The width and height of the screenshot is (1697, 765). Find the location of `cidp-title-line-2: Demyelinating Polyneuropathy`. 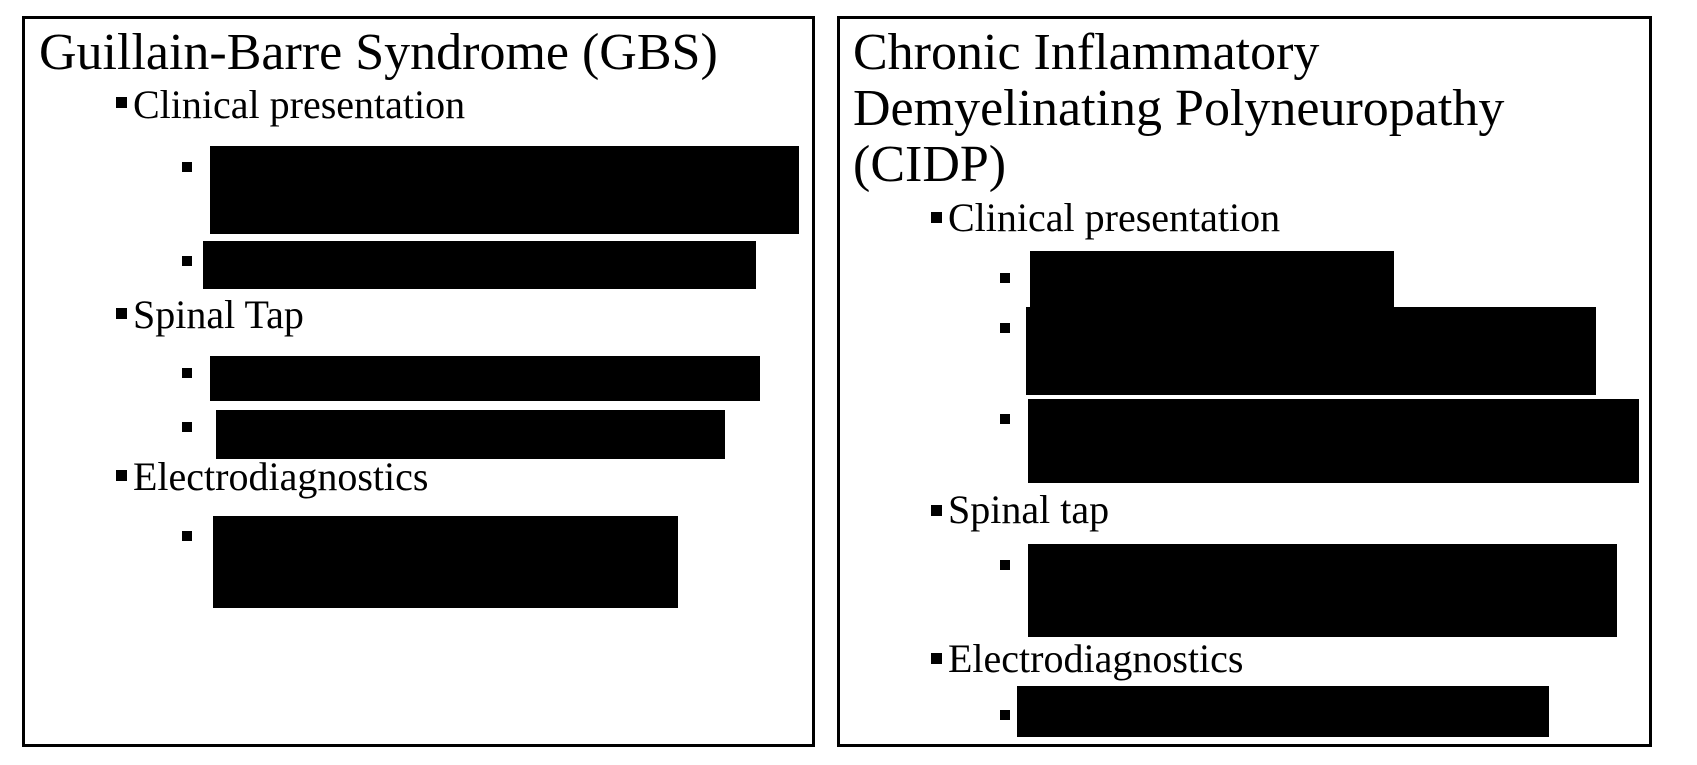

cidp-title-line-2: Demyelinating Polyneuropathy is located at coordinates (1179, 108).